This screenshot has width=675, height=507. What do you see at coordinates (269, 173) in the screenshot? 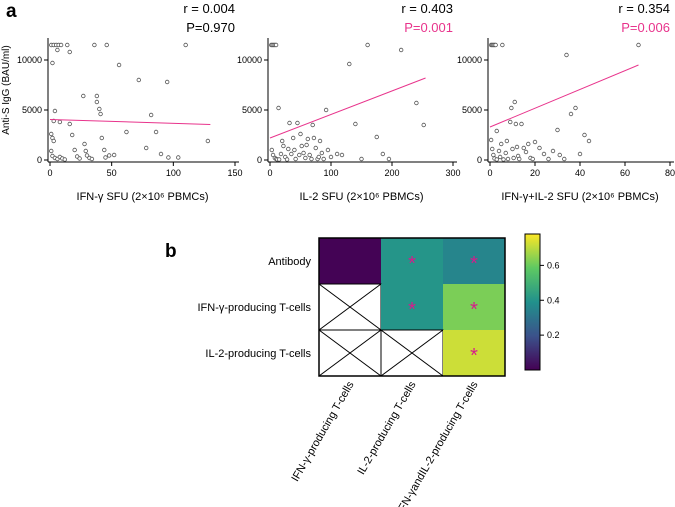
I see `x-tick-label: 0` at bounding box center [269, 173].